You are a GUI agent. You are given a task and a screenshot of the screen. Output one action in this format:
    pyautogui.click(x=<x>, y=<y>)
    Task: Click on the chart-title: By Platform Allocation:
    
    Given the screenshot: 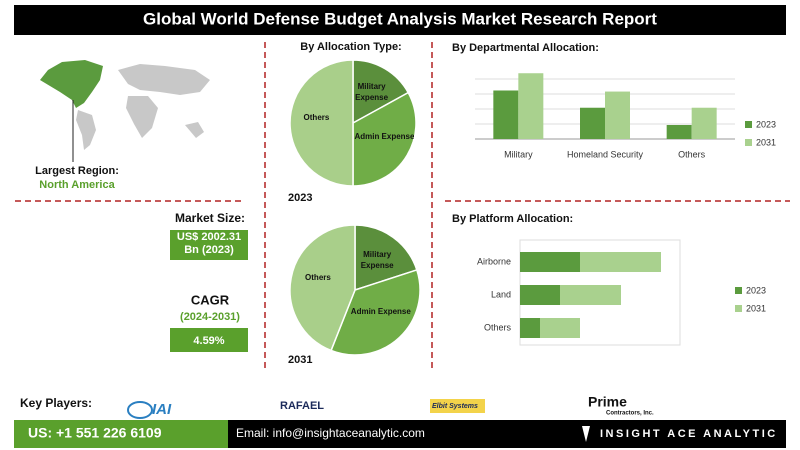 What is the action you would take?
    pyautogui.click(x=512, y=219)
    